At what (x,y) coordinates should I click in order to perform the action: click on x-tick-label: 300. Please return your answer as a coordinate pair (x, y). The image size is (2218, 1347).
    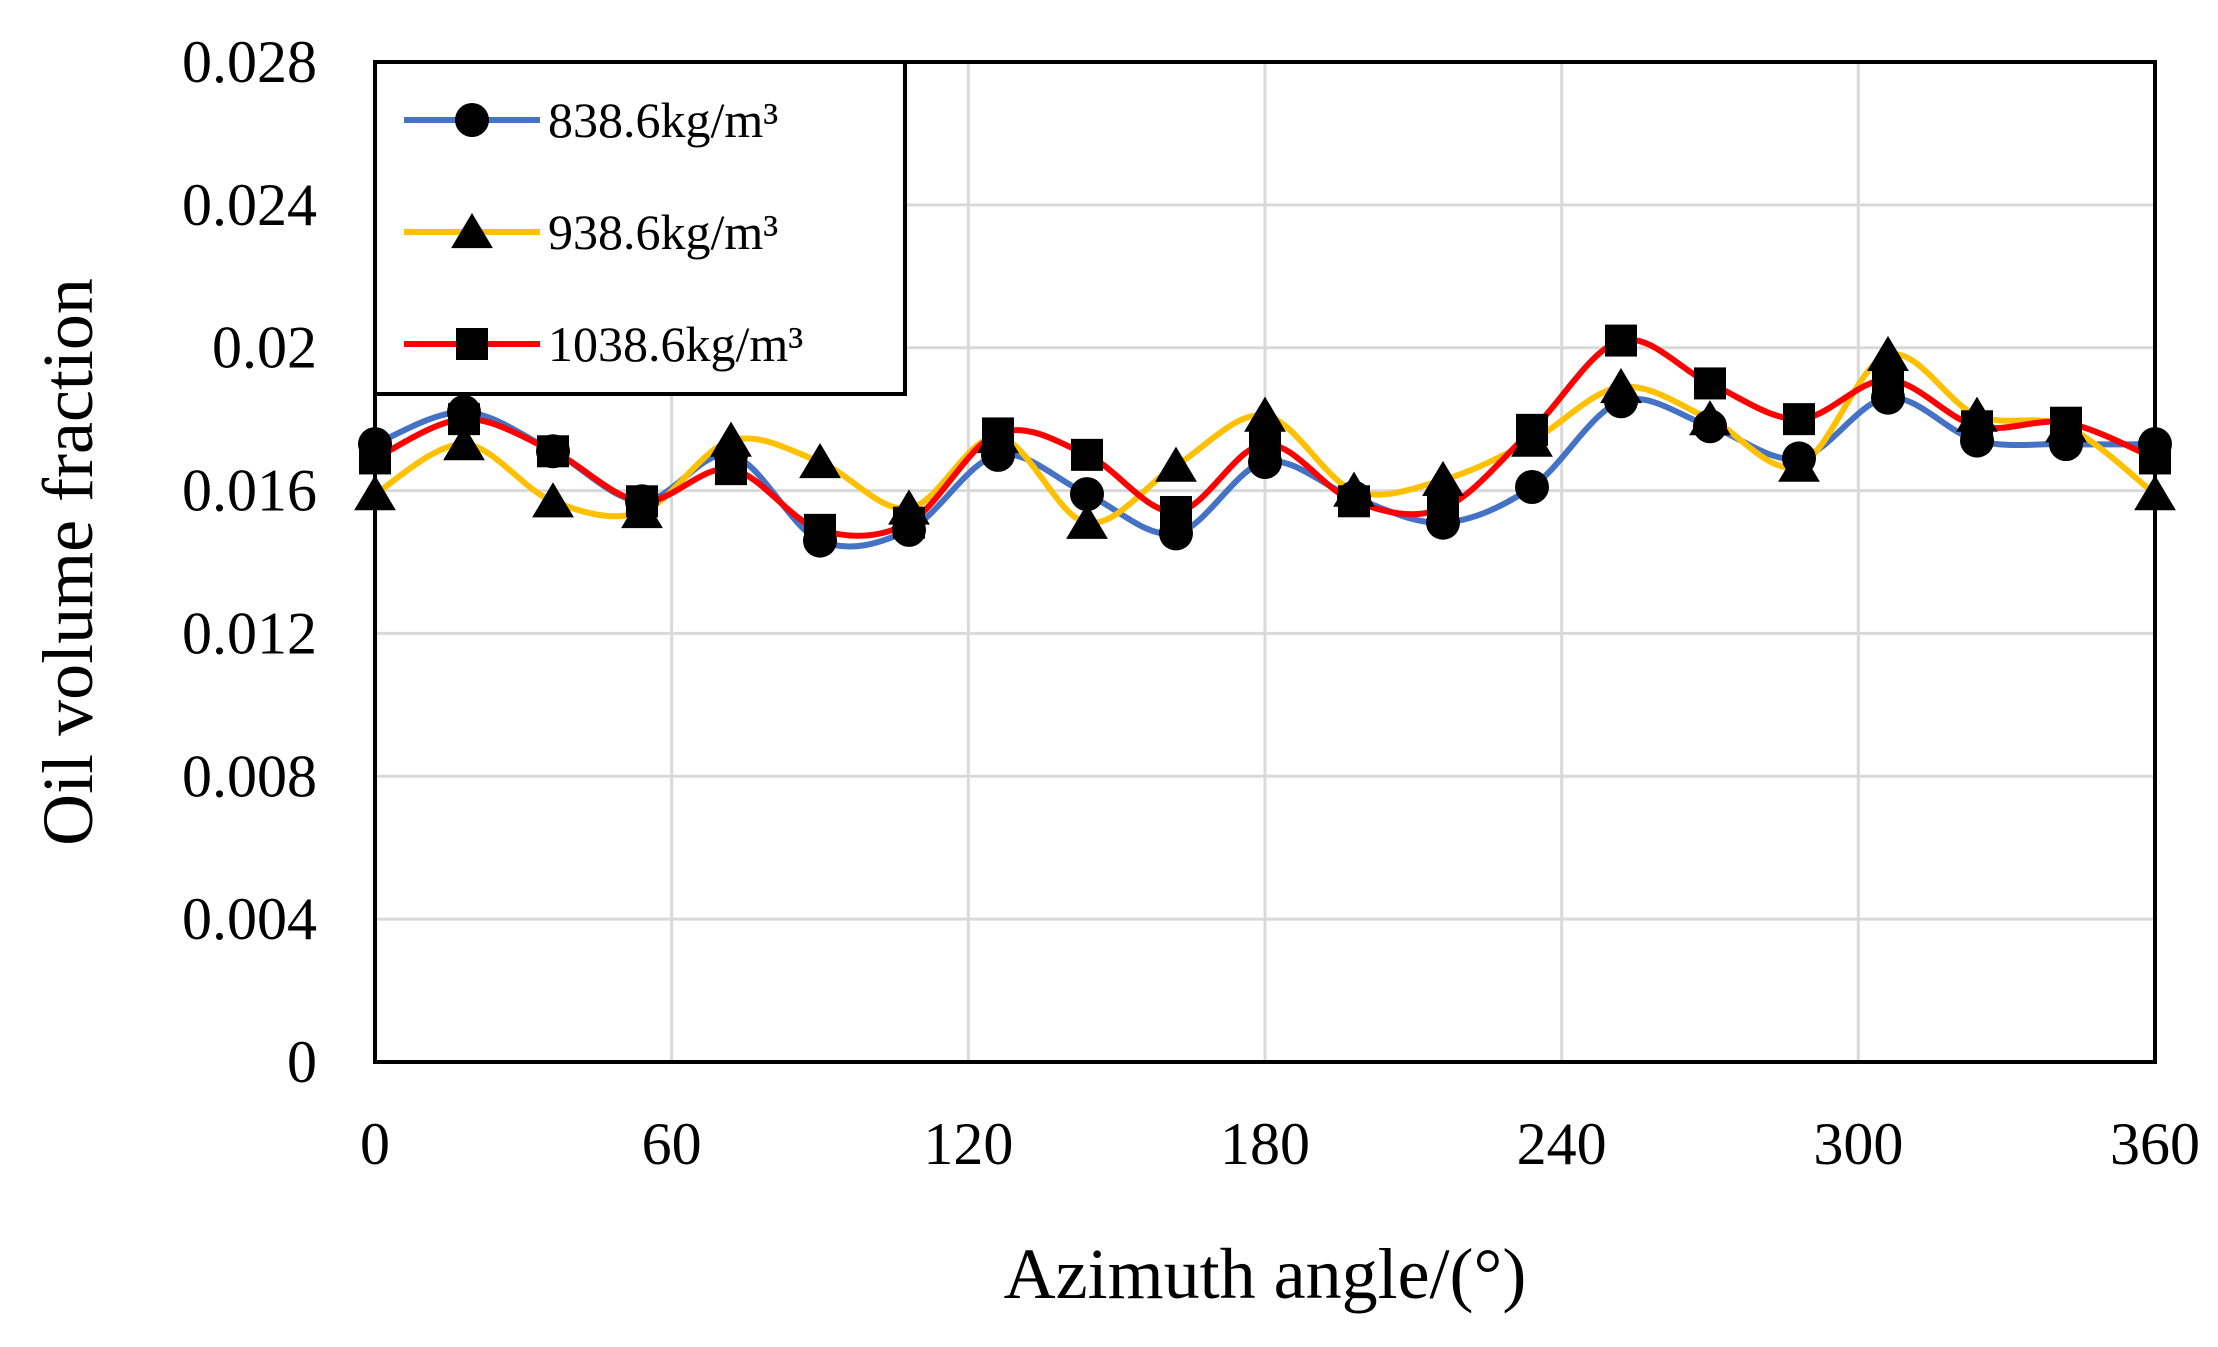
    Looking at the image, I should click on (1858, 1144).